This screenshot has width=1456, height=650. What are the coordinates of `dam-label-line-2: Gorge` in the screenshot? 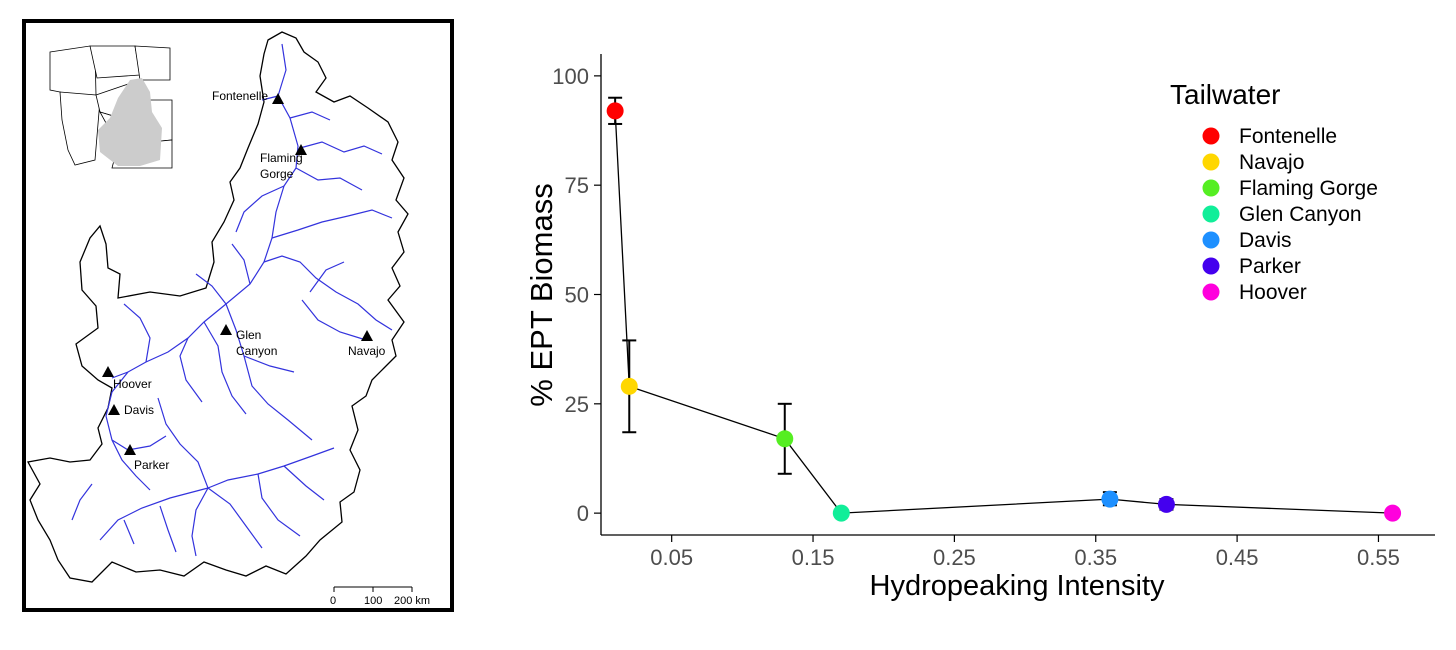 It's located at (277, 174).